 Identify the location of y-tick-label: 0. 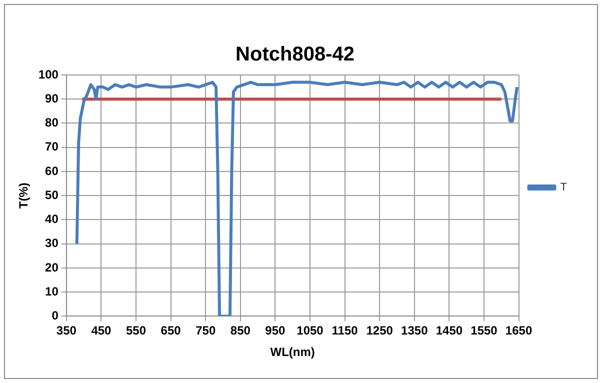
(55, 315).